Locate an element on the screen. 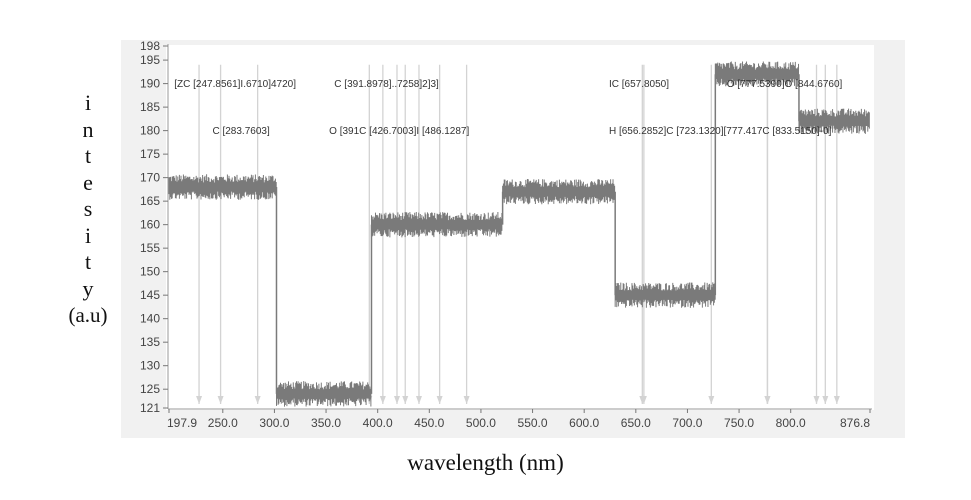 The image size is (971, 500). y-axis-unit: (a.u) is located at coordinates (88, 315).